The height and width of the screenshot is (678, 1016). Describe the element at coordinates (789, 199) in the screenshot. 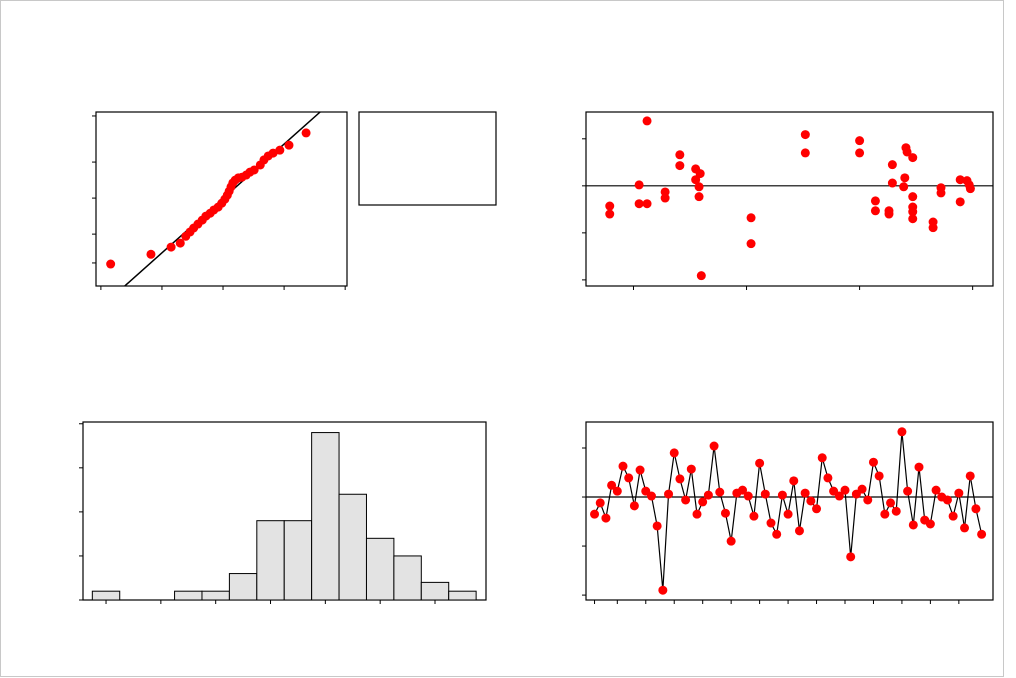

I see `plot-frame` at that location.